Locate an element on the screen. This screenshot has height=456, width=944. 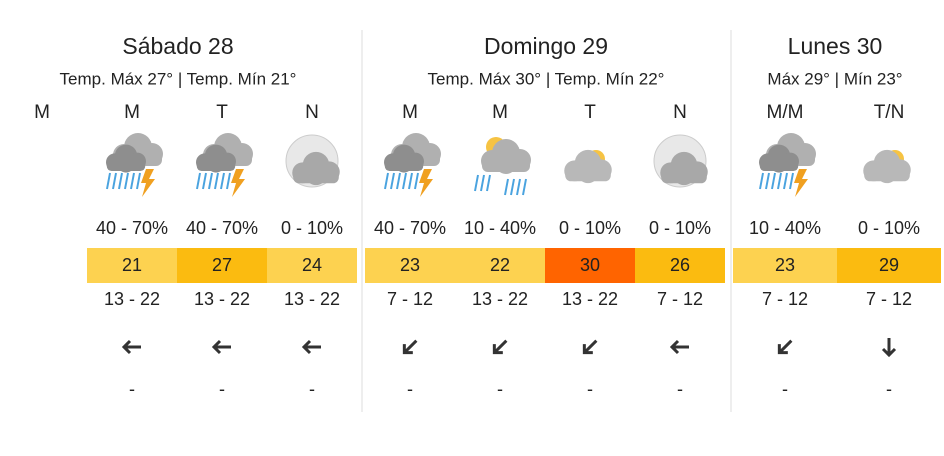
rain-chance: 10 - 40% is located at coordinates (785, 228).